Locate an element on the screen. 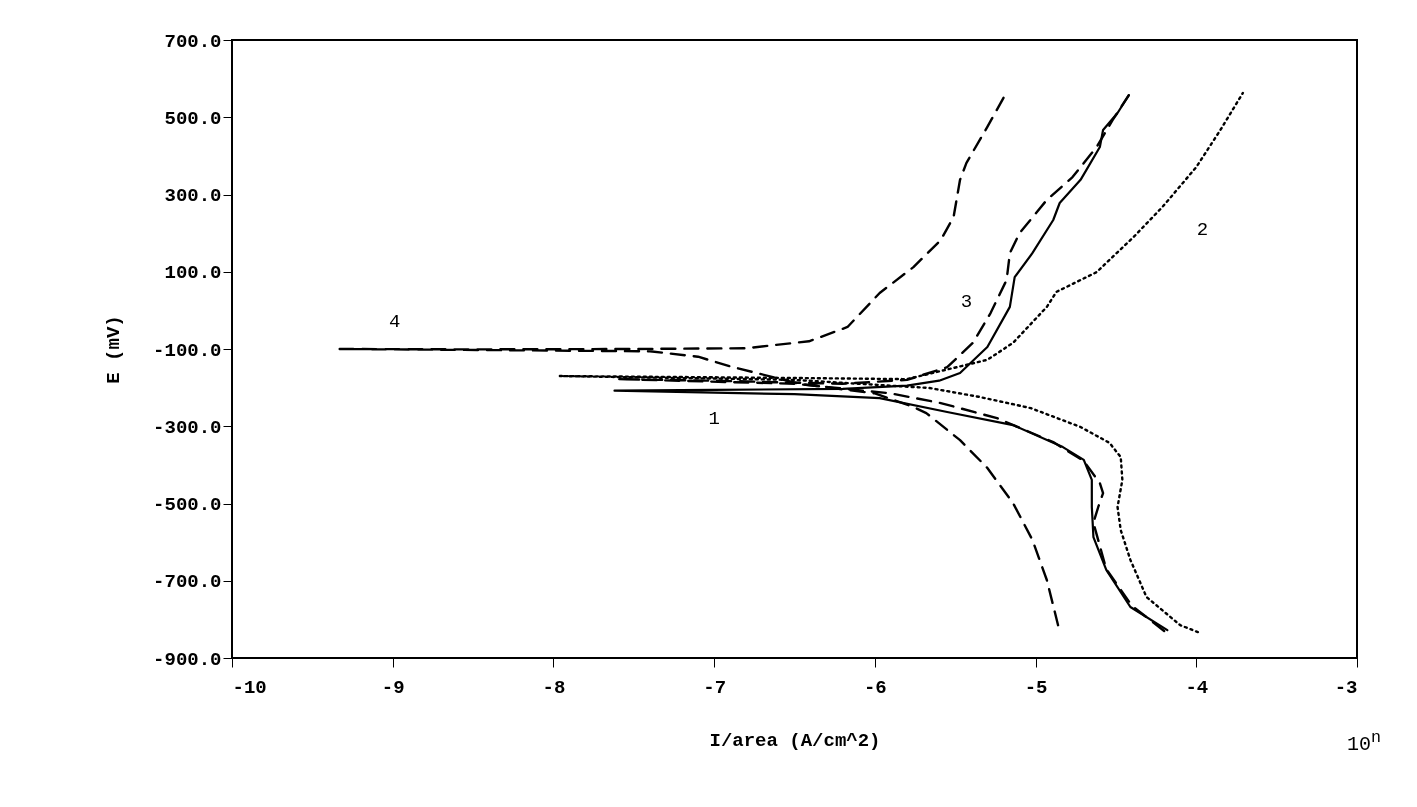 This screenshot has height=807, width=1417. text: 10$^{n}$ is located at coordinates (1364, 742).